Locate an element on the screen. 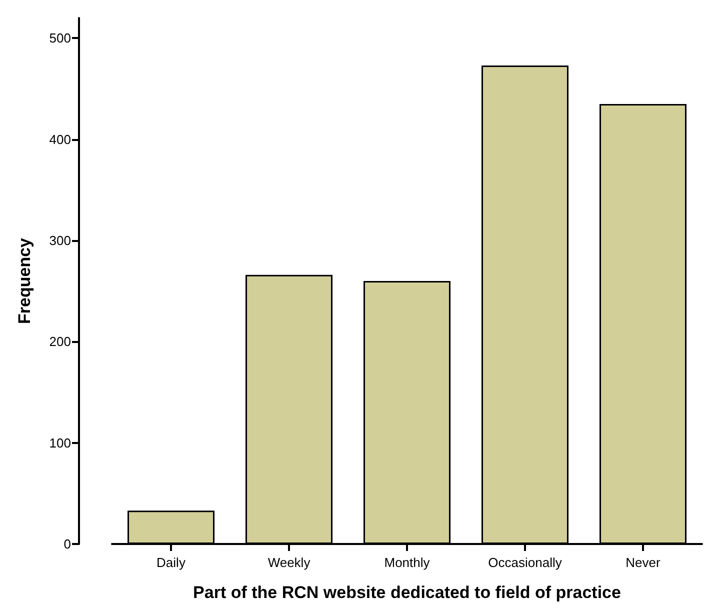  y-axis-title: Frequency is located at coordinates (24, 280).